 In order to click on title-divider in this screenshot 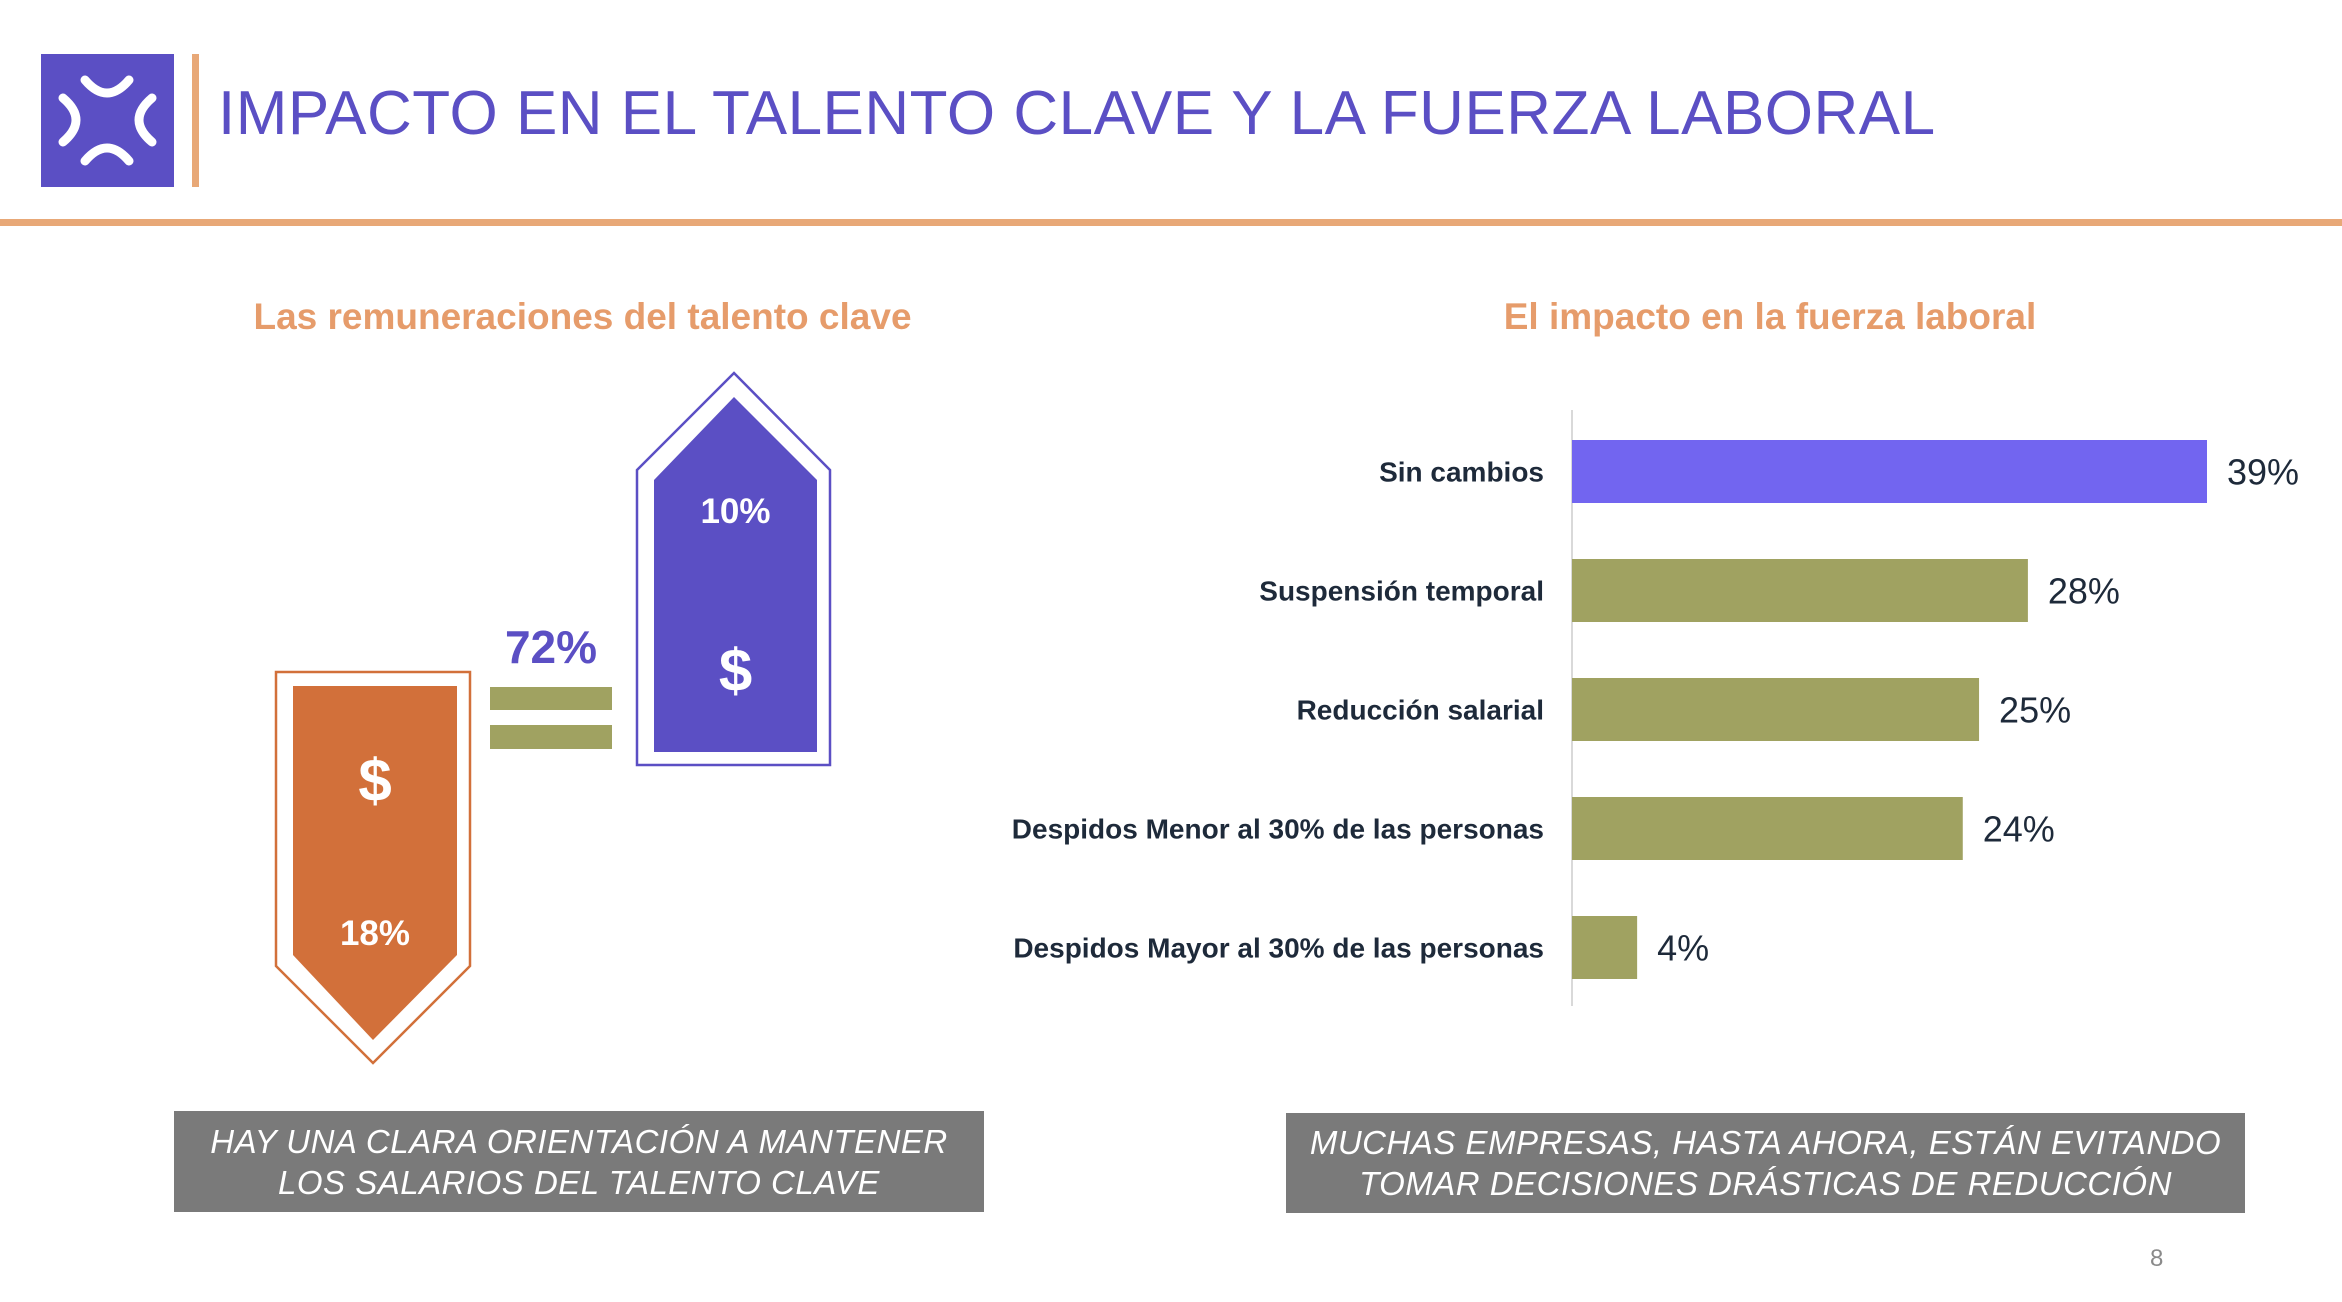, I will do `click(195, 120)`.